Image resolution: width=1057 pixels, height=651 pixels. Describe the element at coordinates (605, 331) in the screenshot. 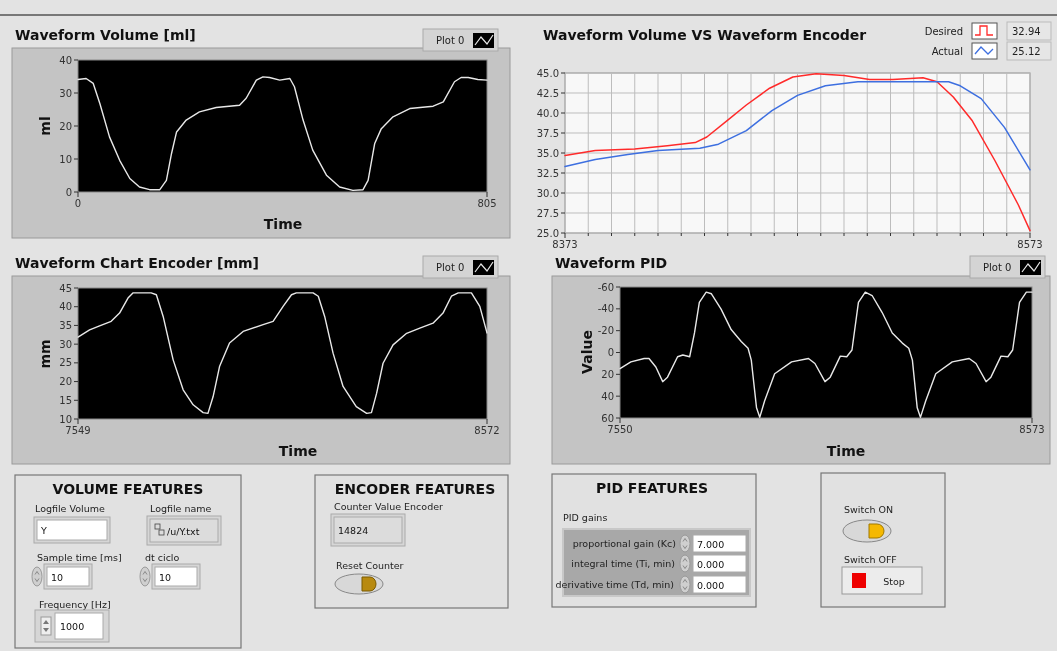

I see `y-tick-label: -20` at that location.